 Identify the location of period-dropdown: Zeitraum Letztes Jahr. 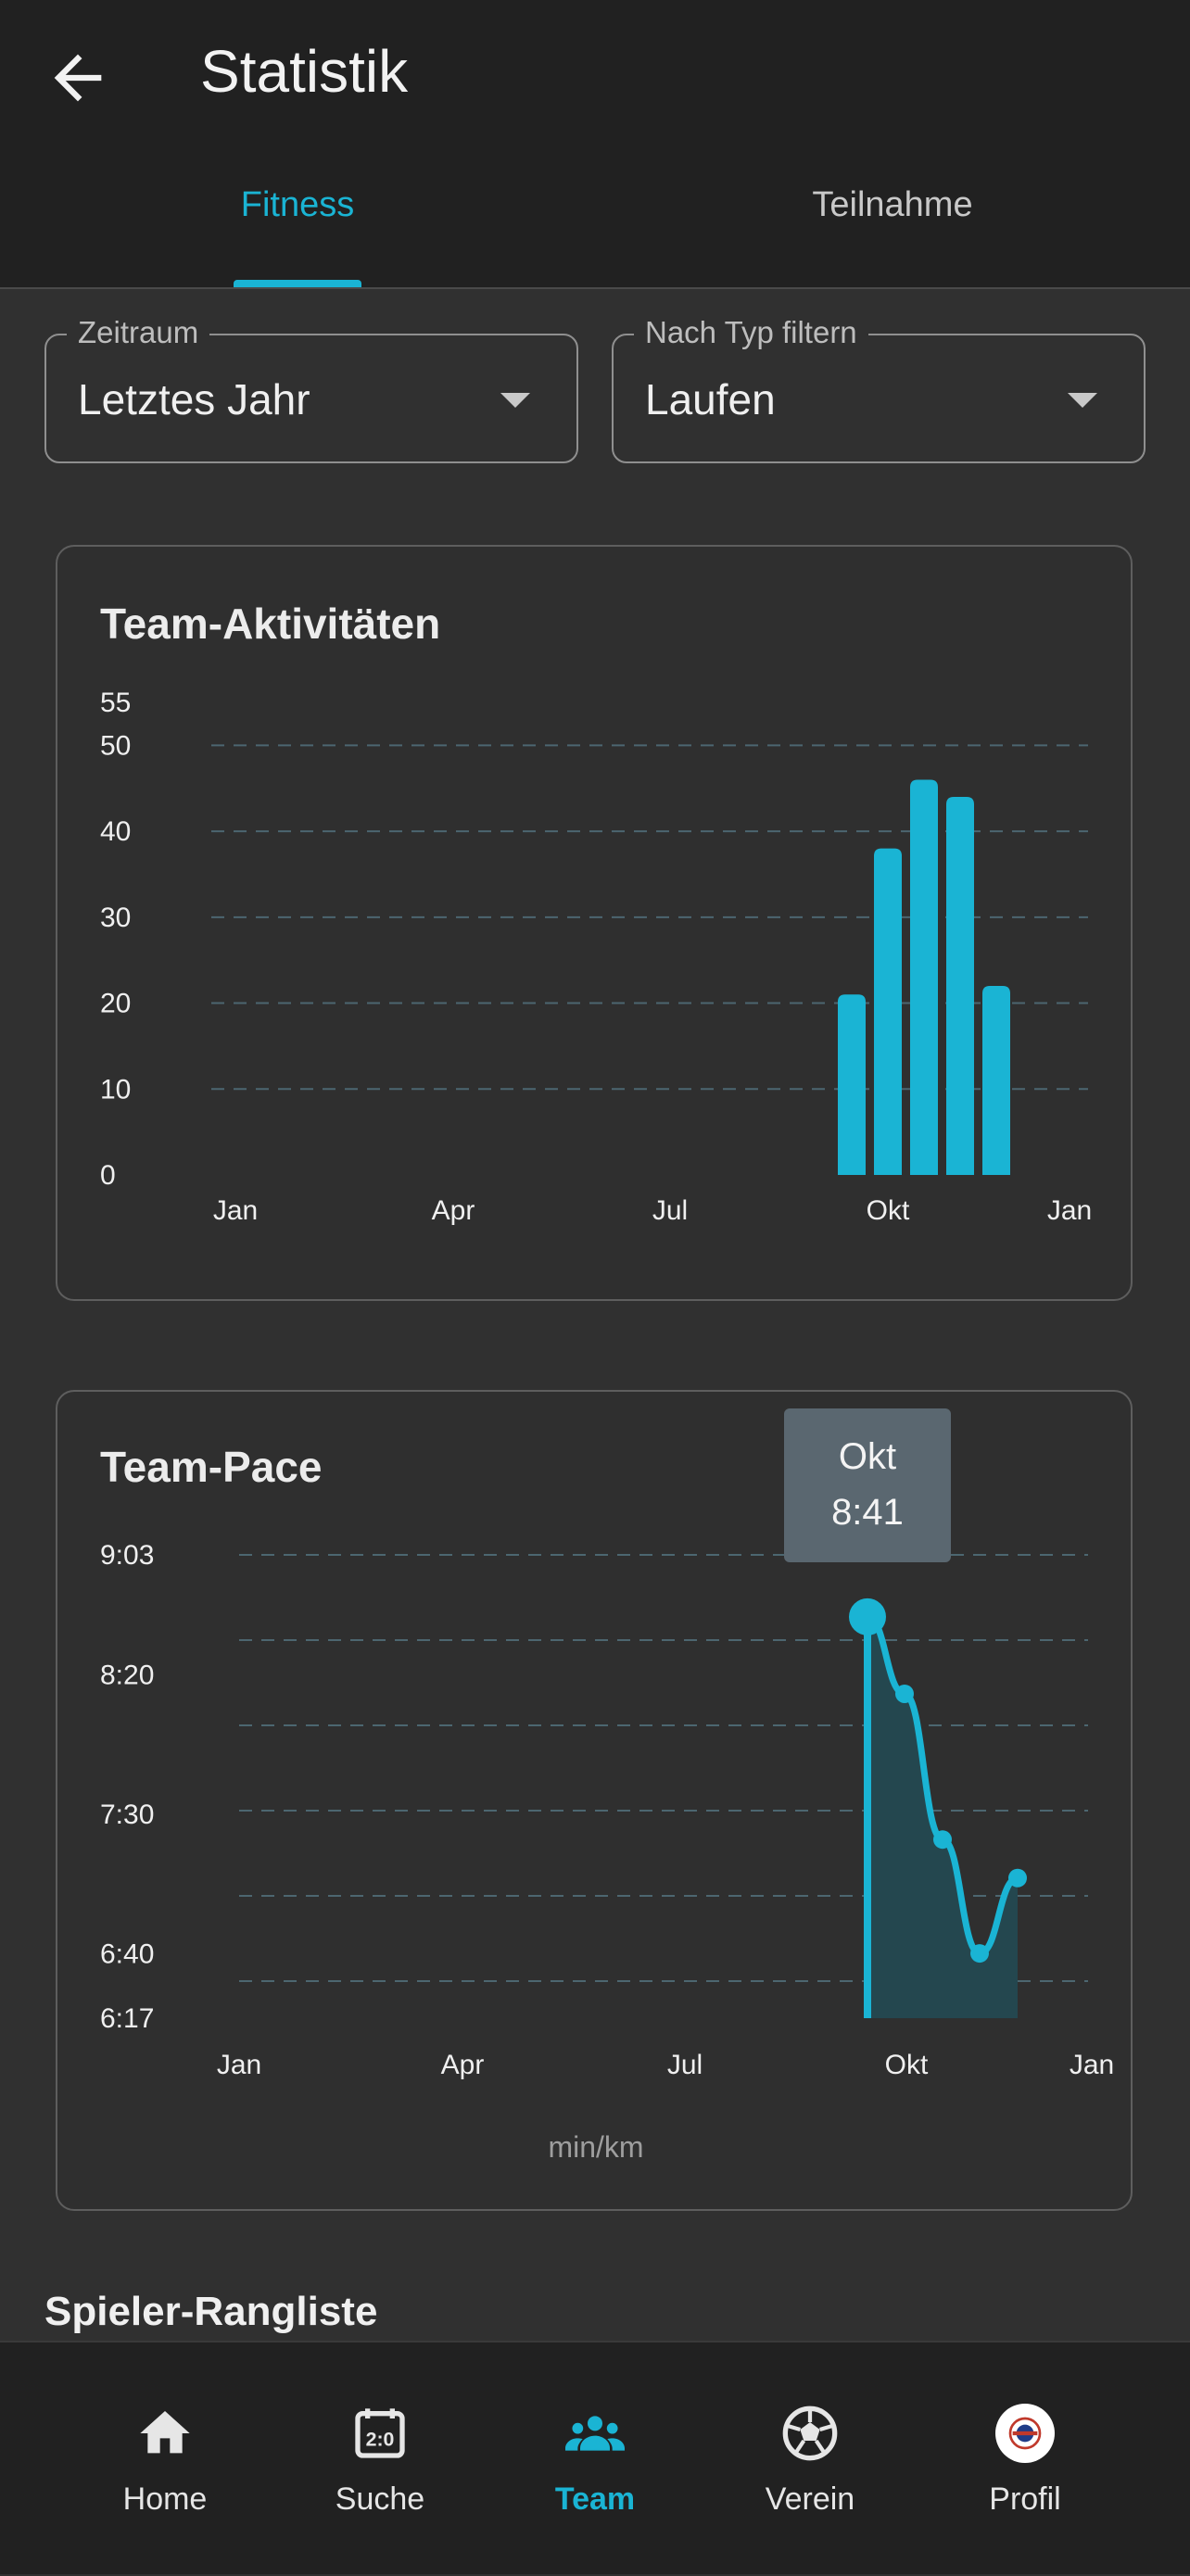
(311, 389).